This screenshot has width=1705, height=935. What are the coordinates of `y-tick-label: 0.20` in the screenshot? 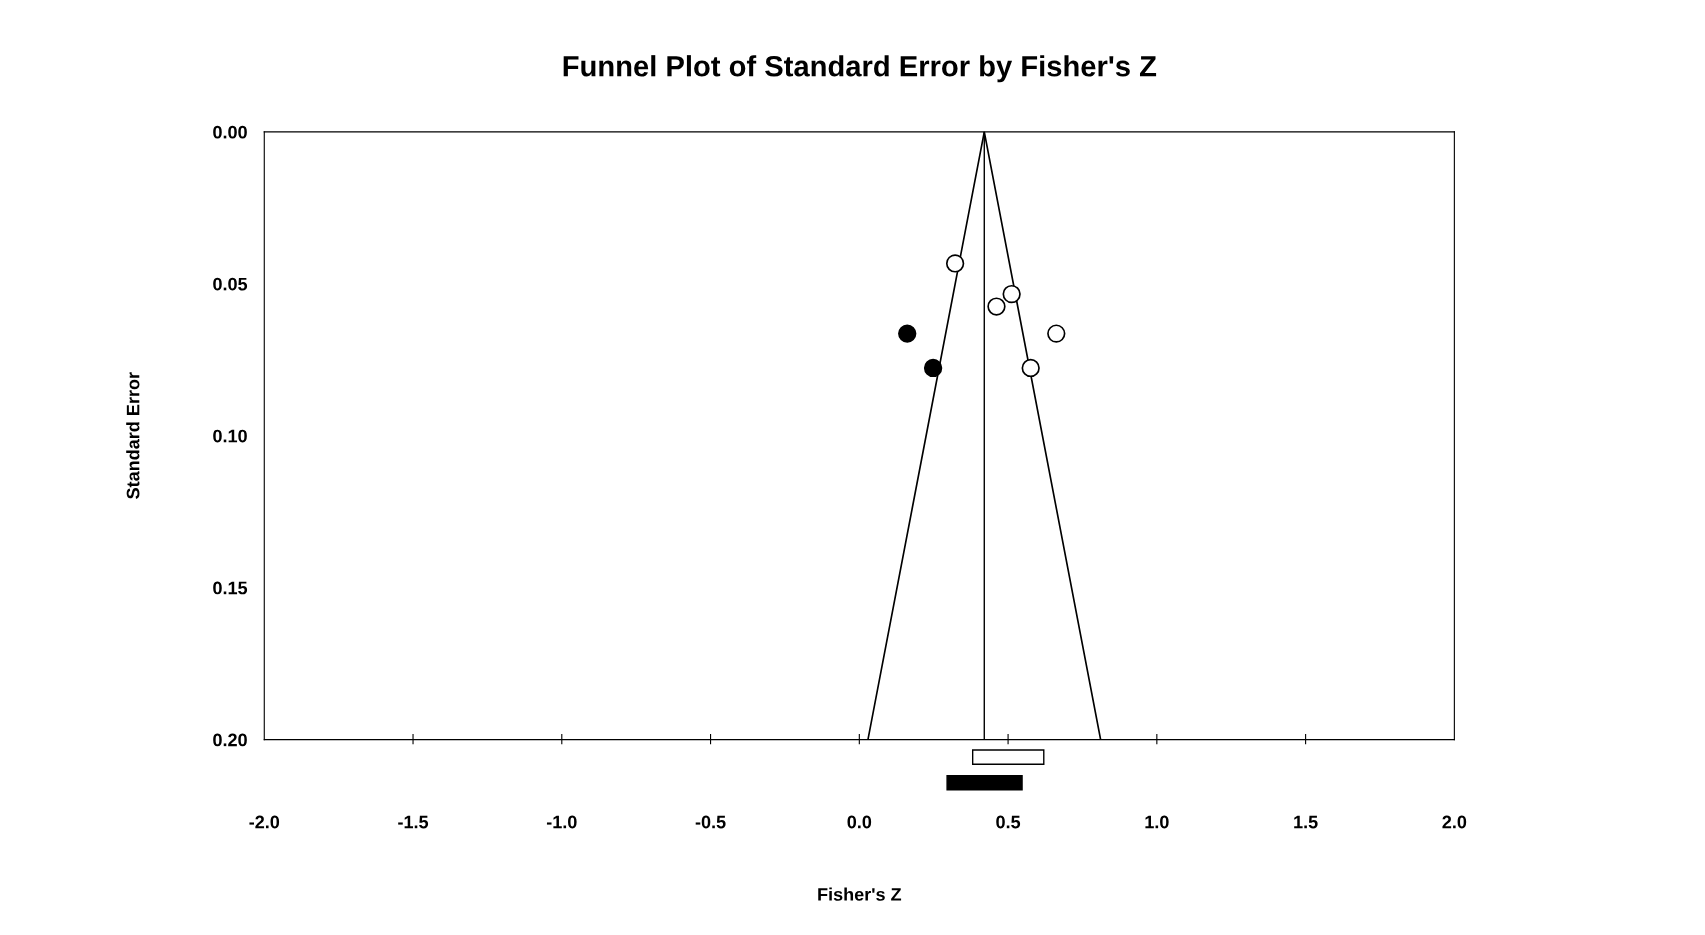 It's located at (230, 740).